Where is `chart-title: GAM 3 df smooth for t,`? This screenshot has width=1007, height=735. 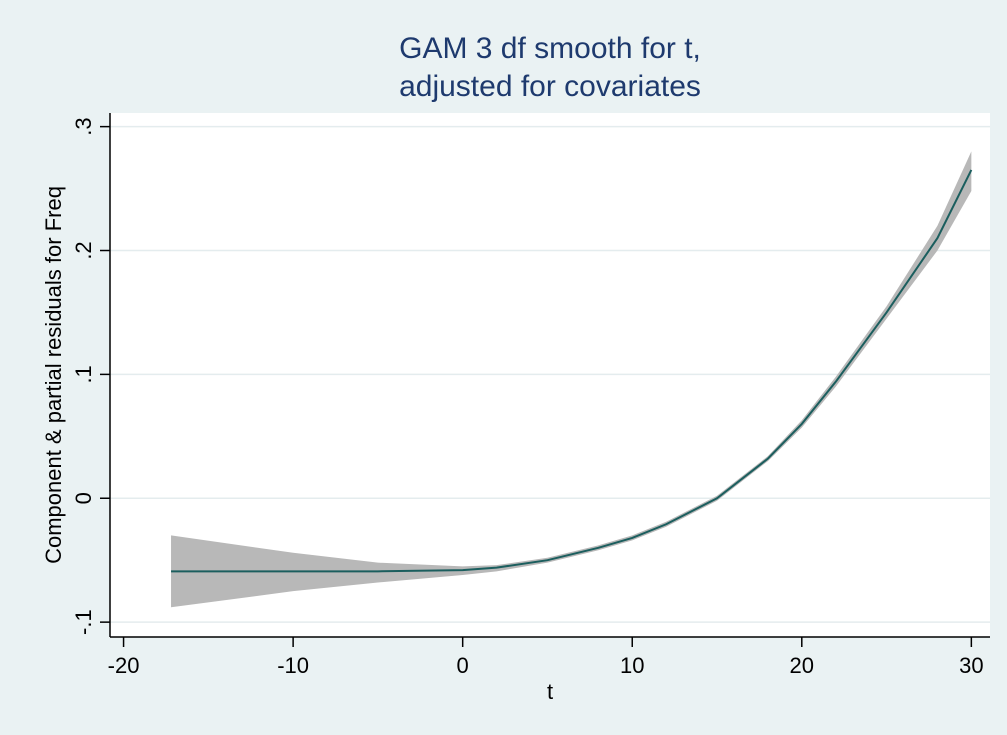 chart-title: GAM 3 df smooth for t, is located at coordinates (550, 48).